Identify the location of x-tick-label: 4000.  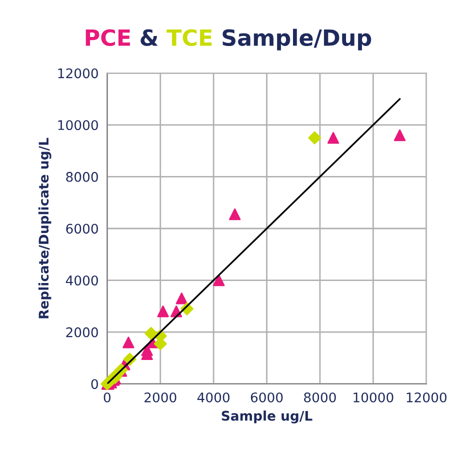
(213, 397).